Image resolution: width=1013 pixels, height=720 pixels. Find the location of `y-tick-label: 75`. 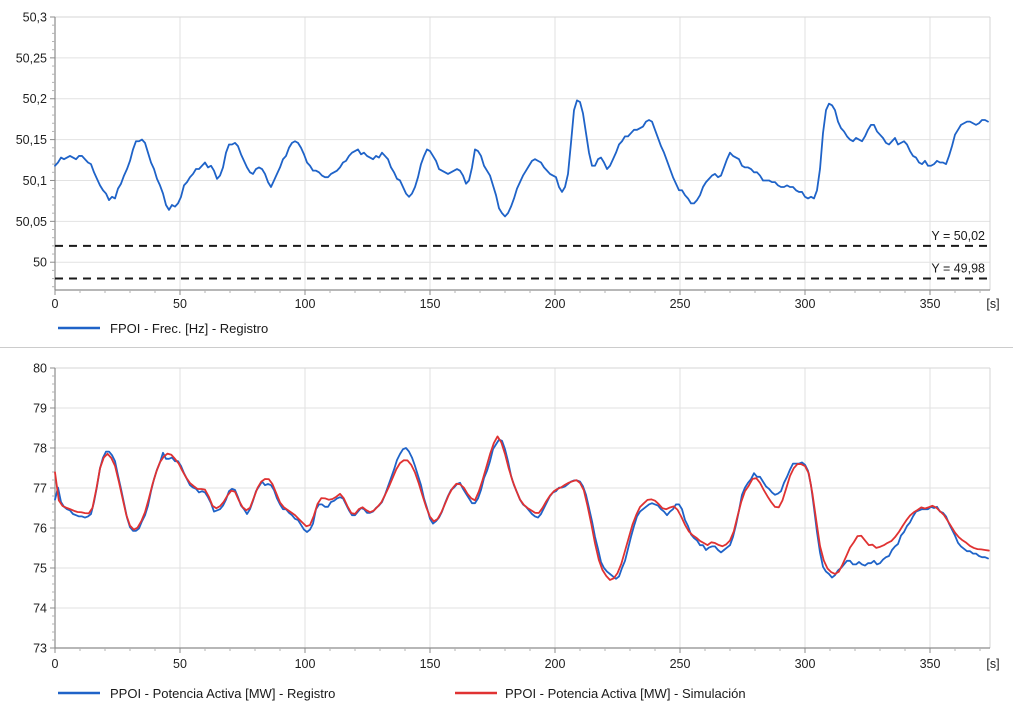

y-tick-label: 75 is located at coordinates (40, 569).